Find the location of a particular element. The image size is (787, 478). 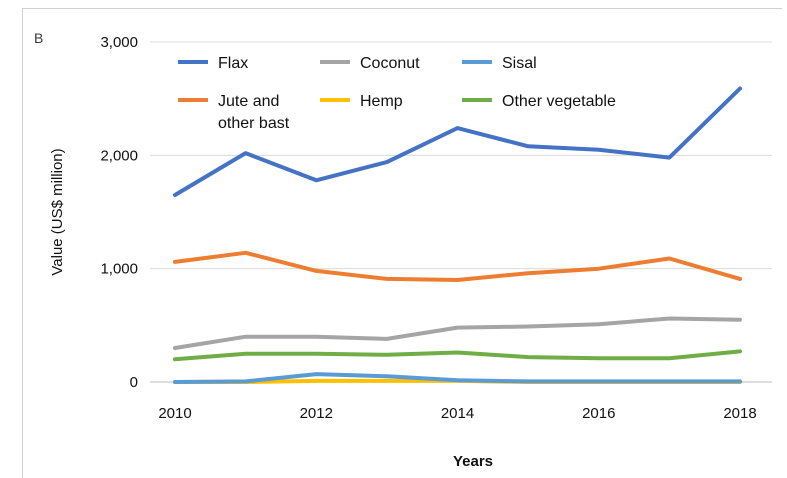

frame-top-border is located at coordinates (402, 8).